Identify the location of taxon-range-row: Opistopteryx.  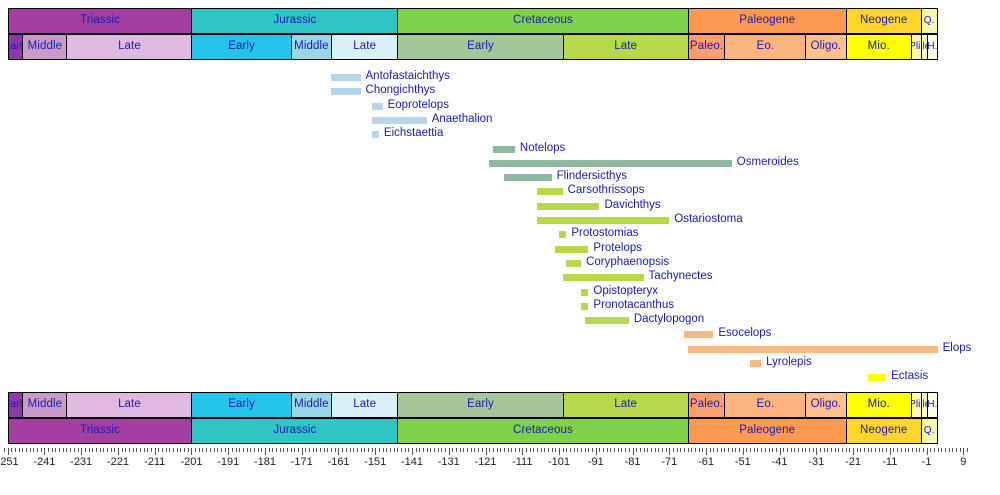
(500, 292).